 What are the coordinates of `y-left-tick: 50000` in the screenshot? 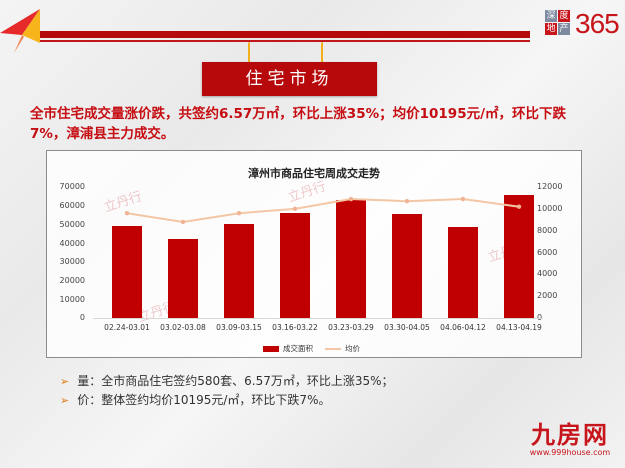 It's located at (72, 224).